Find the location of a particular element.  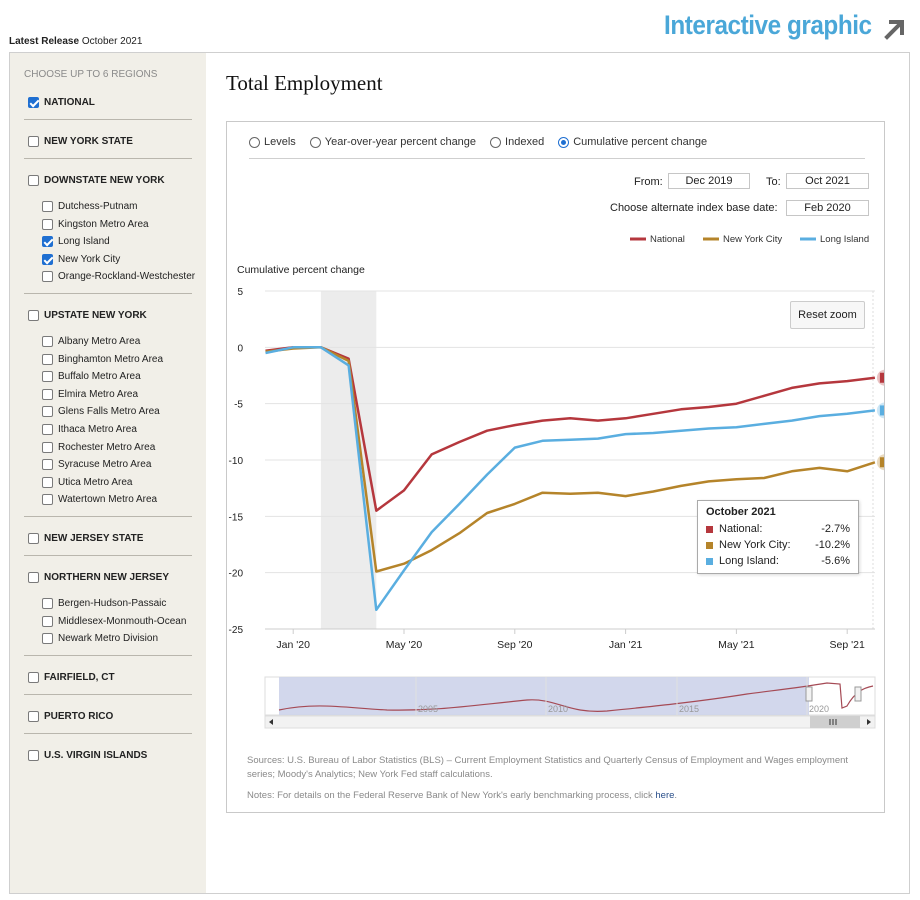

subregion-buffalo-metro-area: Buffalo Metro Area is located at coordinates (91, 377).